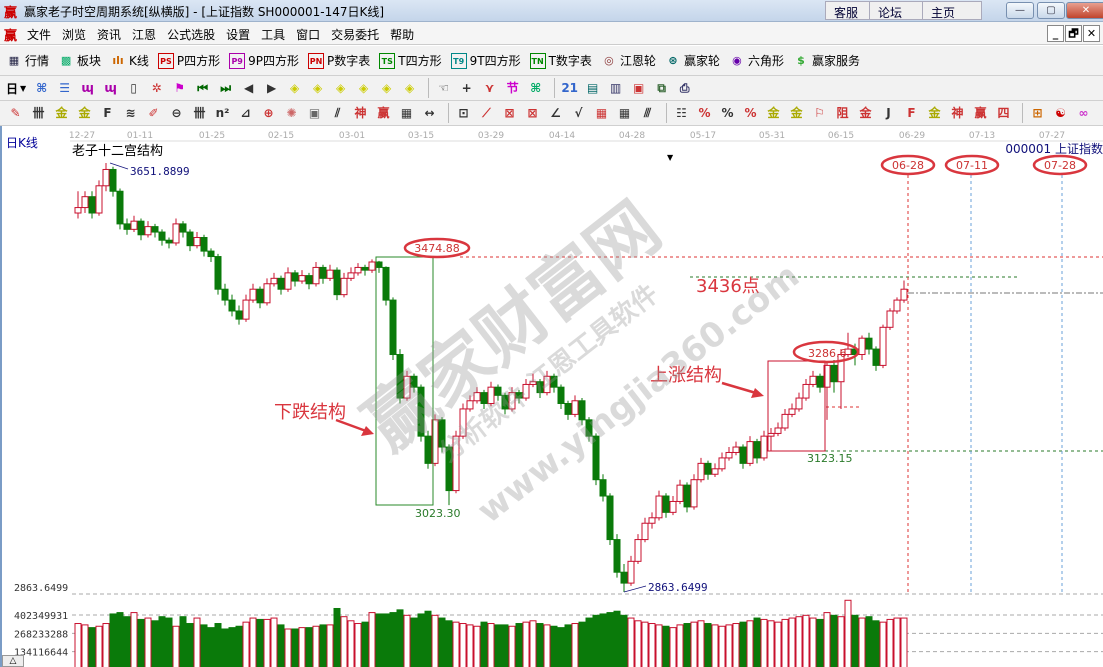 Image resolution: width=1103 pixels, height=667 pixels. What do you see at coordinates (952, 10) in the screenshot?
I see `homepage-link: 主页` at bounding box center [952, 10].